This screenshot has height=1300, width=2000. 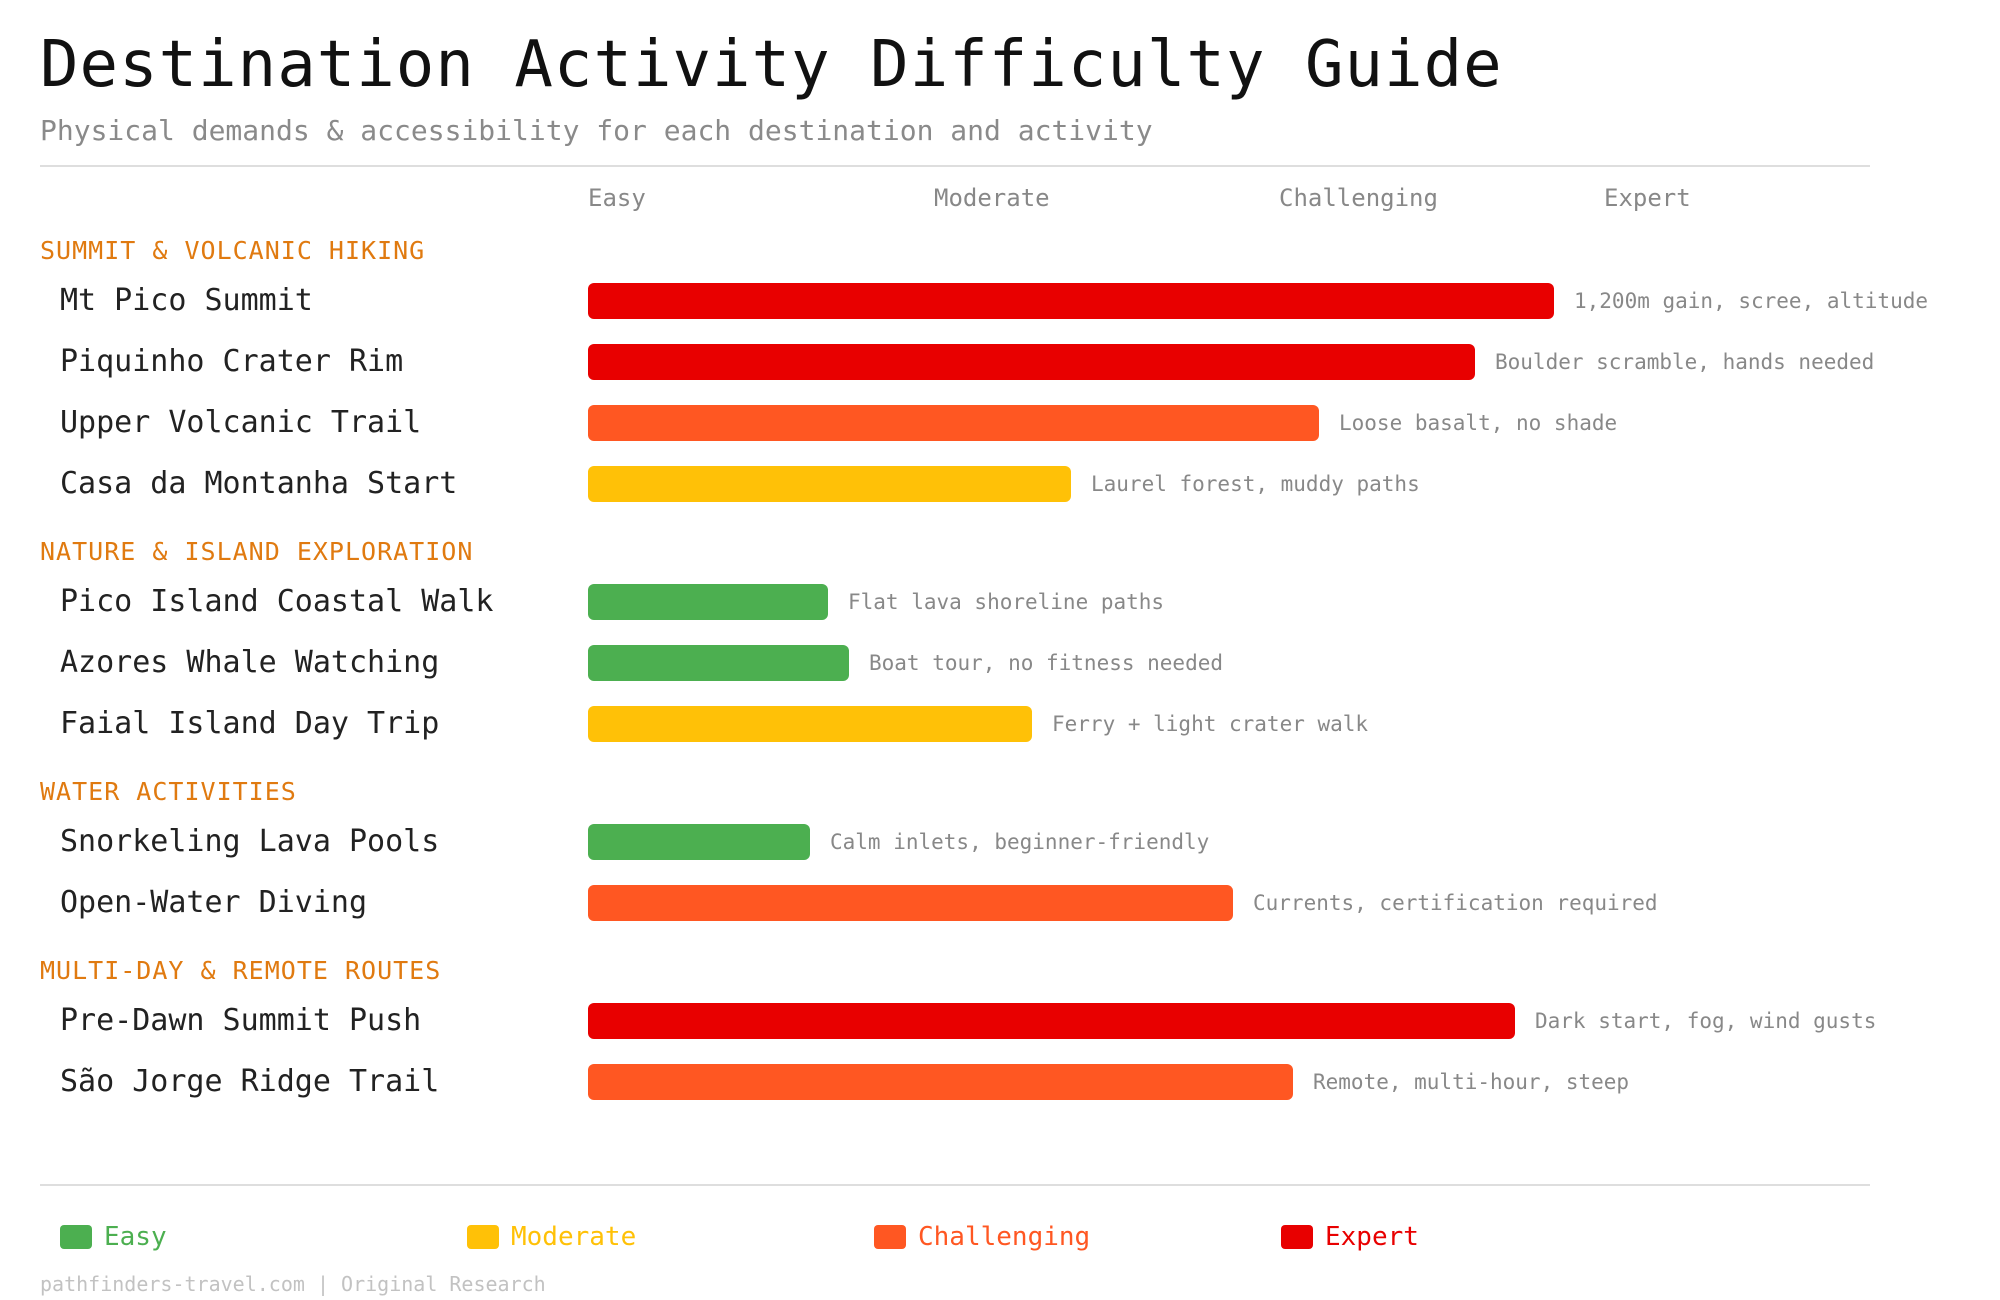 What do you see at coordinates (241, 422) in the screenshot?
I see `activity-label: Upper Volcanic Trail` at bounding box center [241, 422].